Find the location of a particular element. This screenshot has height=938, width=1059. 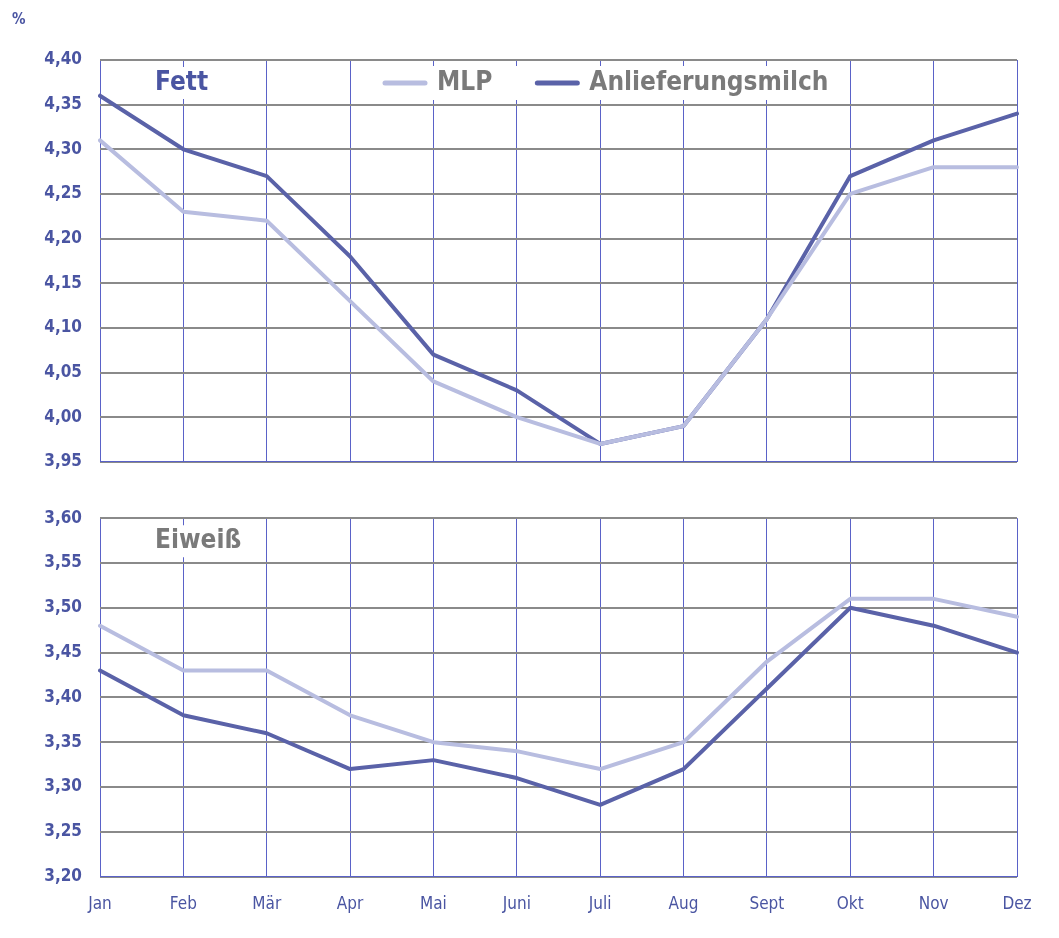

y-tick-label: 3,50 is located at coordinates (63, 606).